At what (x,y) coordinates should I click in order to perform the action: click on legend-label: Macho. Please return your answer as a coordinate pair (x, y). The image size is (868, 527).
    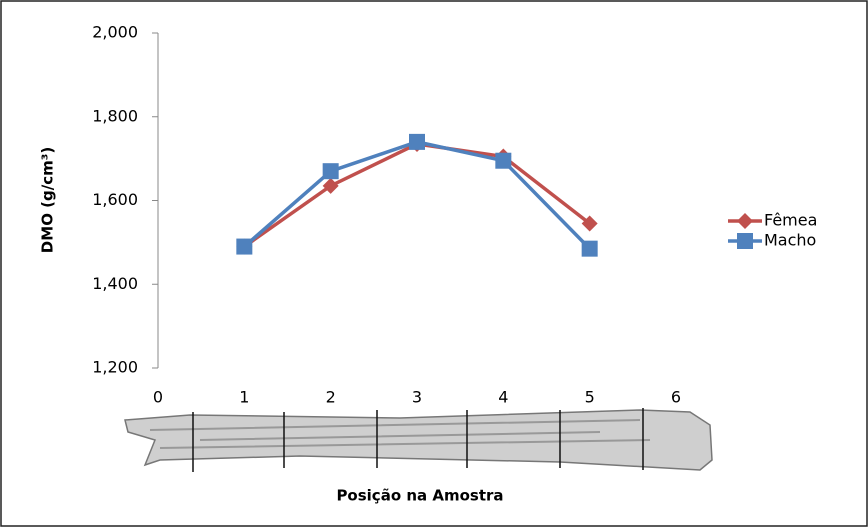
    Looking at the image, I should click on (790, 240).